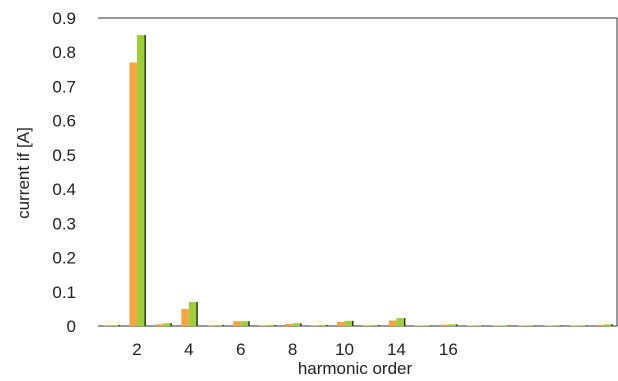 The height and width of the screenshot is (381, 618). I want to click on y-axis-label: current if [A], so click(23, 173).